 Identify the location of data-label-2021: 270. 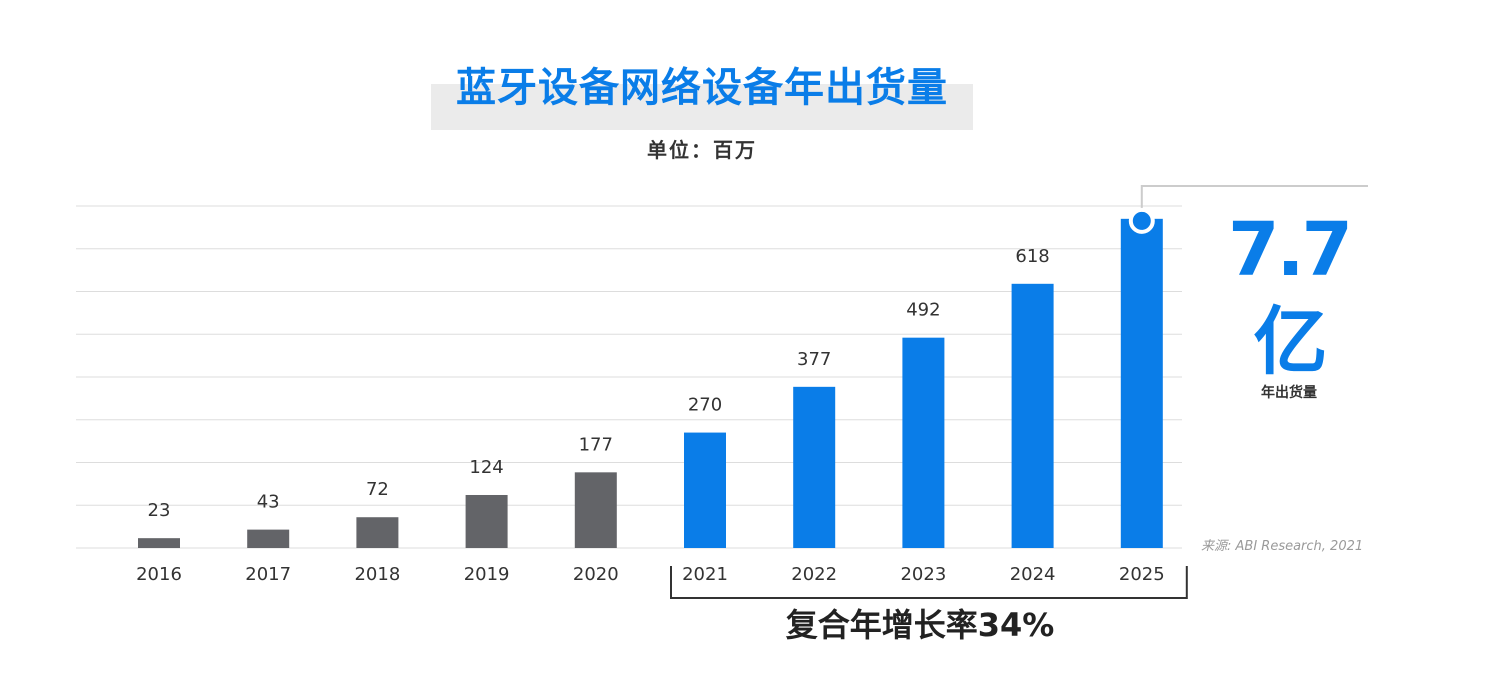
(705, 405).